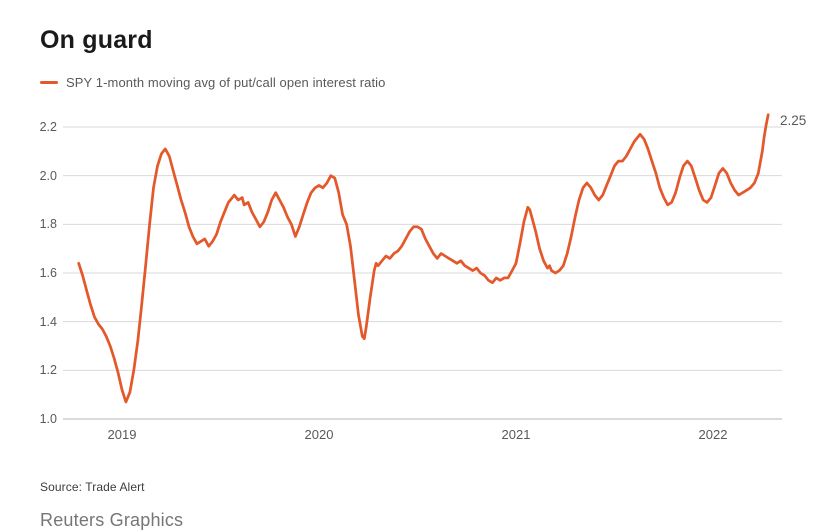 The width and height of the screenshot is (829, 532). What do you see at coordinates (112, 520) in the screenshot?
I see `reuters-graphics-credit: Reuters Graphics` at bounding box center [112, 520].